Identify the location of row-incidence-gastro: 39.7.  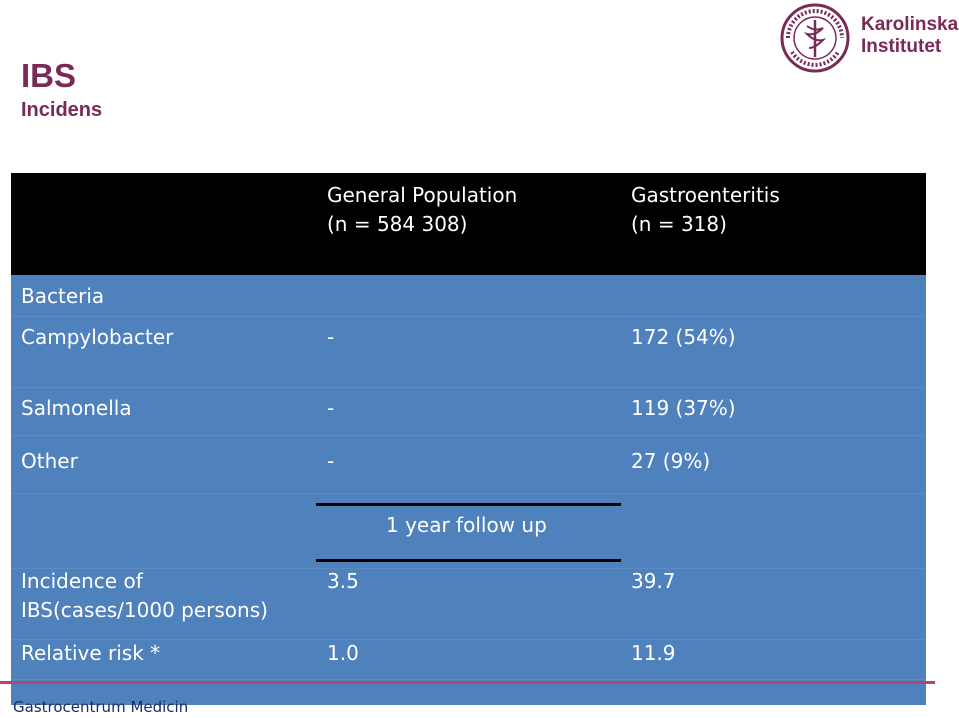
(653, 581).